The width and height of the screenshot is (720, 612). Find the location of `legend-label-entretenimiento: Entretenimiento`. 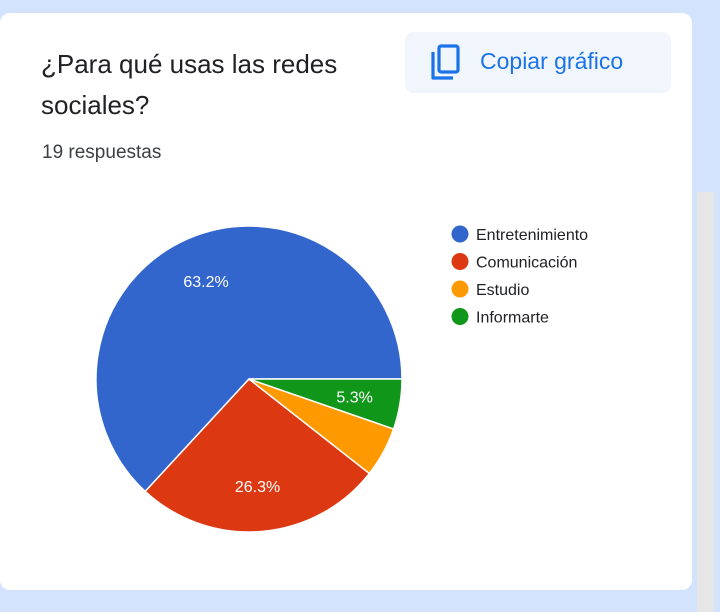

legend-label-entretenimiento: Entretenimiento is located at coordinates (532, 235).